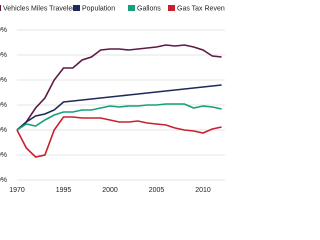 The height and width of the screenshot is (240, 320). Describe the element at coordinates (157, 190) in the screenshot. I see `x-tick-label: 2005` at that location.